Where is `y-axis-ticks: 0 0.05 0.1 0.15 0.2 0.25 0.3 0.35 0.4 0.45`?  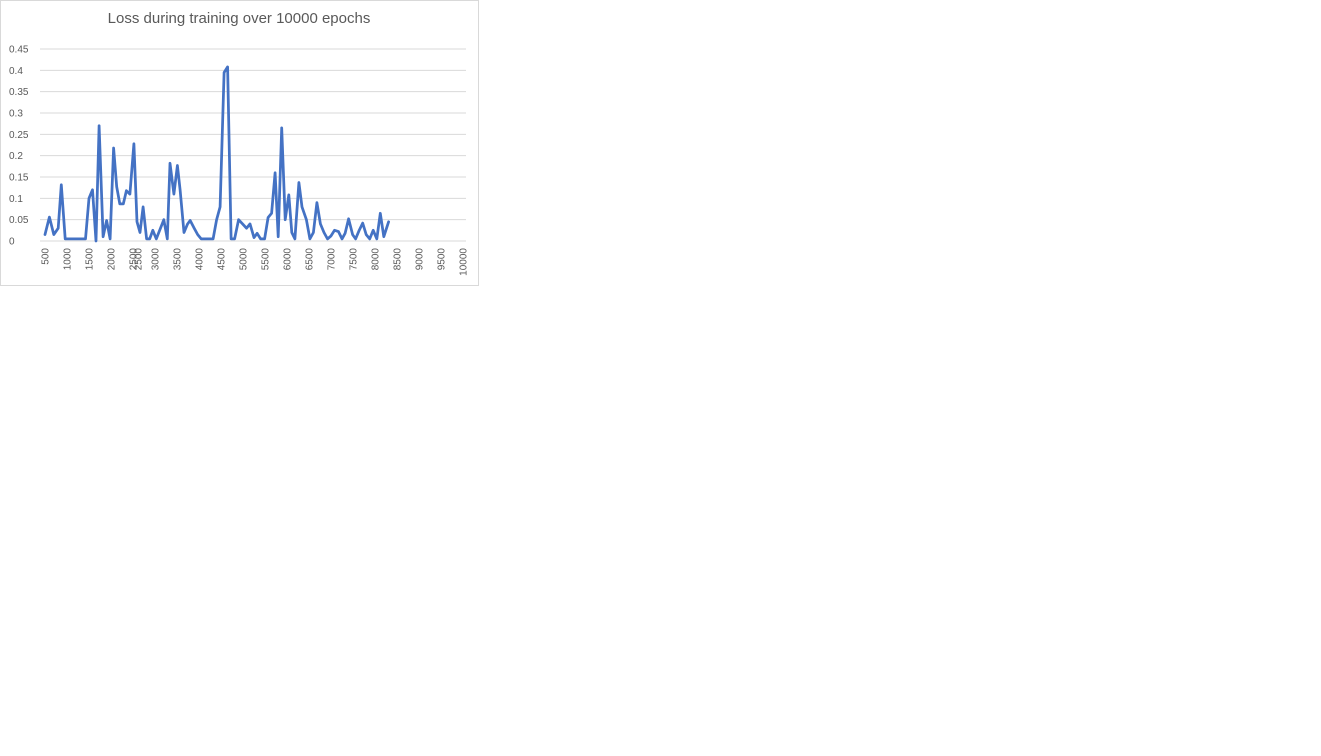 y-axis-ticks: 0 0.05 0.1 0.15 0.2 0.25 0.3 0.35 0.4 0.45 is located at coordinates (19, 146).